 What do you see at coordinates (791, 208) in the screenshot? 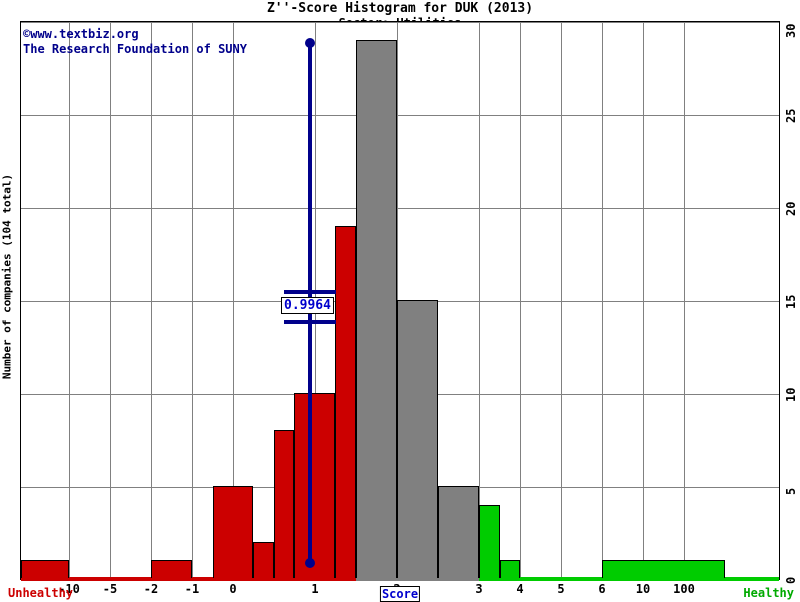
I see `y-axis-tick-label: 20` at bounding box center [791, 208].